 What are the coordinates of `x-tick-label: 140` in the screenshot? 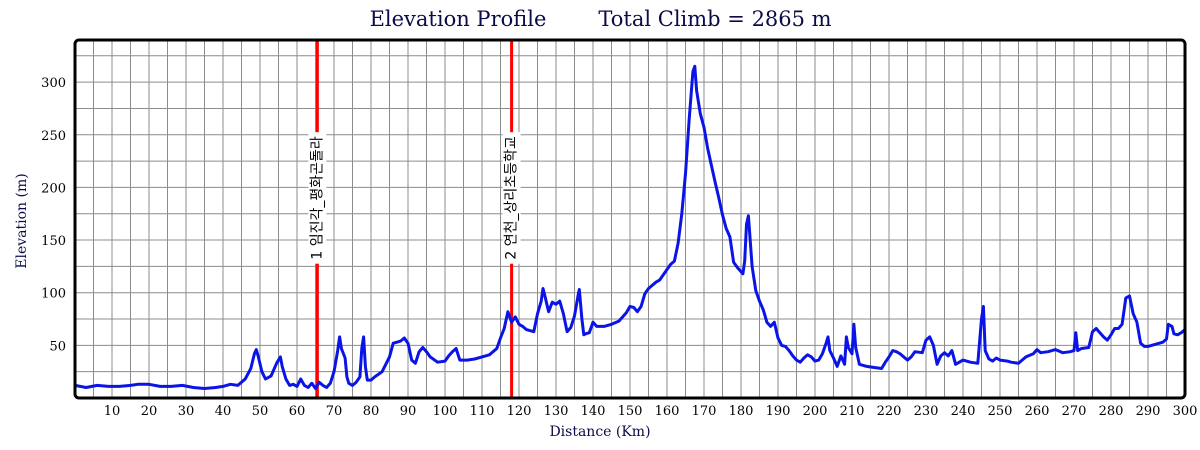 It's located at (593, 411).